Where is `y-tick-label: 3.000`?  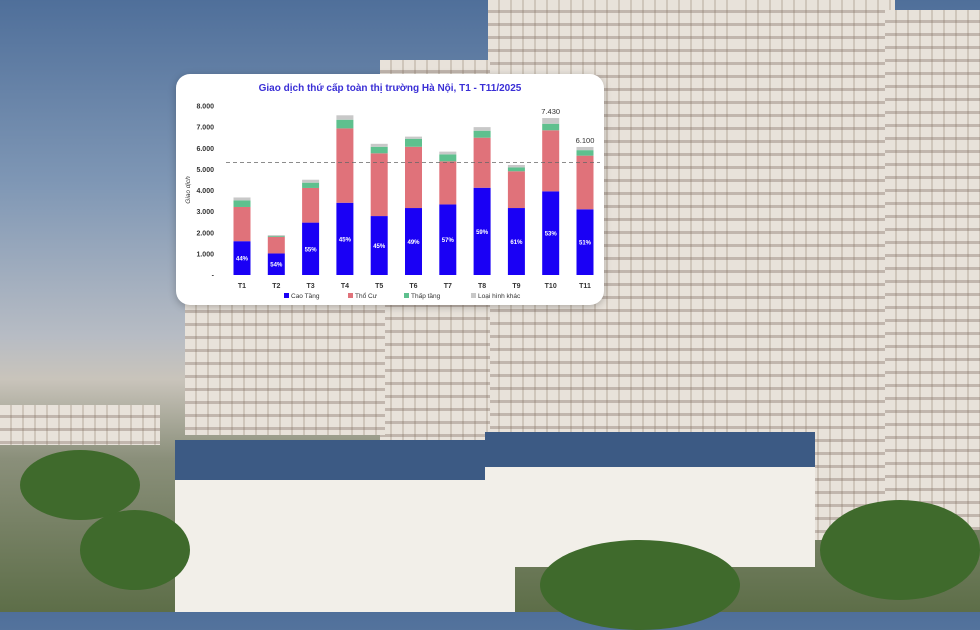 y-tick-label: 3.000 is located at coordinates (205, 212).